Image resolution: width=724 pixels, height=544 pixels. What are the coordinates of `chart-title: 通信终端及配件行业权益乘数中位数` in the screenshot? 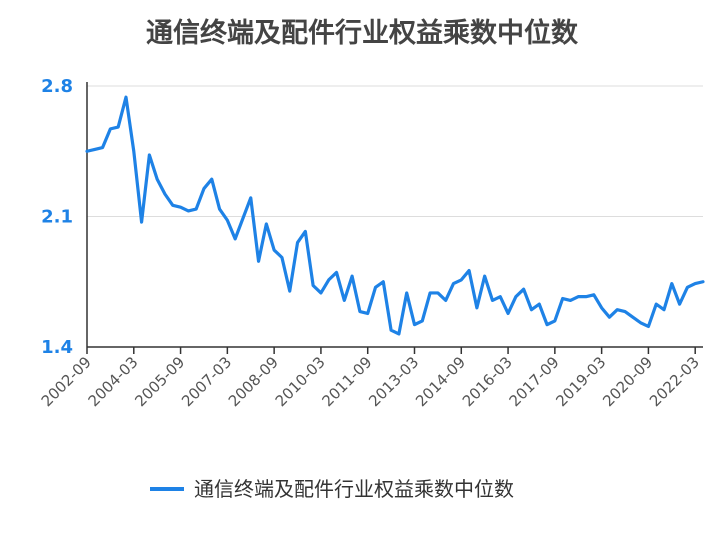 It's located at (362, 33).